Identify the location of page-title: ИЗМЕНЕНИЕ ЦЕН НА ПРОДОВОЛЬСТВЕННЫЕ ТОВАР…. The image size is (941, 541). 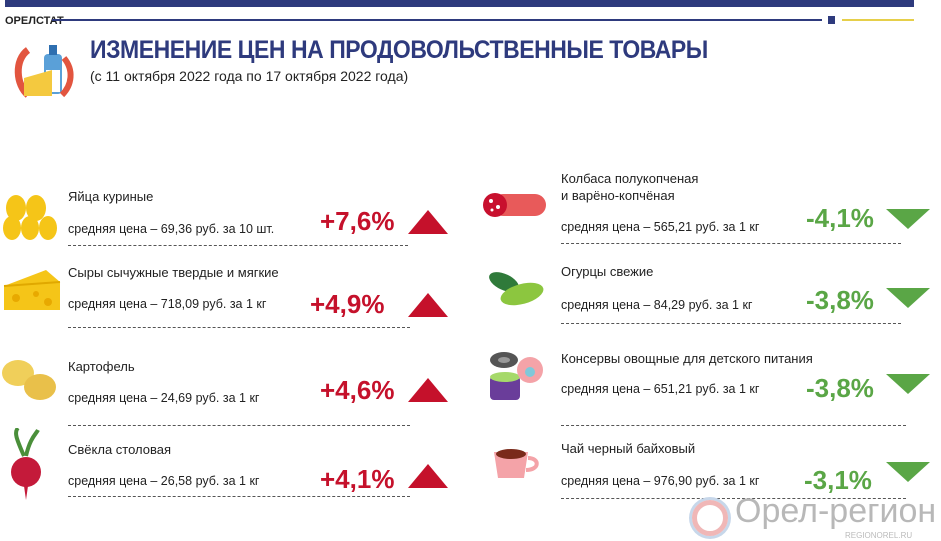
(399, 50).